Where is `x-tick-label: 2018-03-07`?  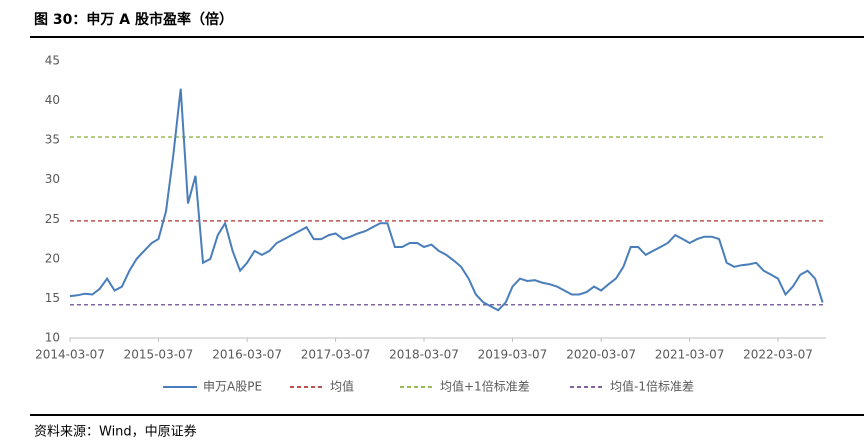
x-tick-label: 2018-03-07 is located at coordinates (424, 355).